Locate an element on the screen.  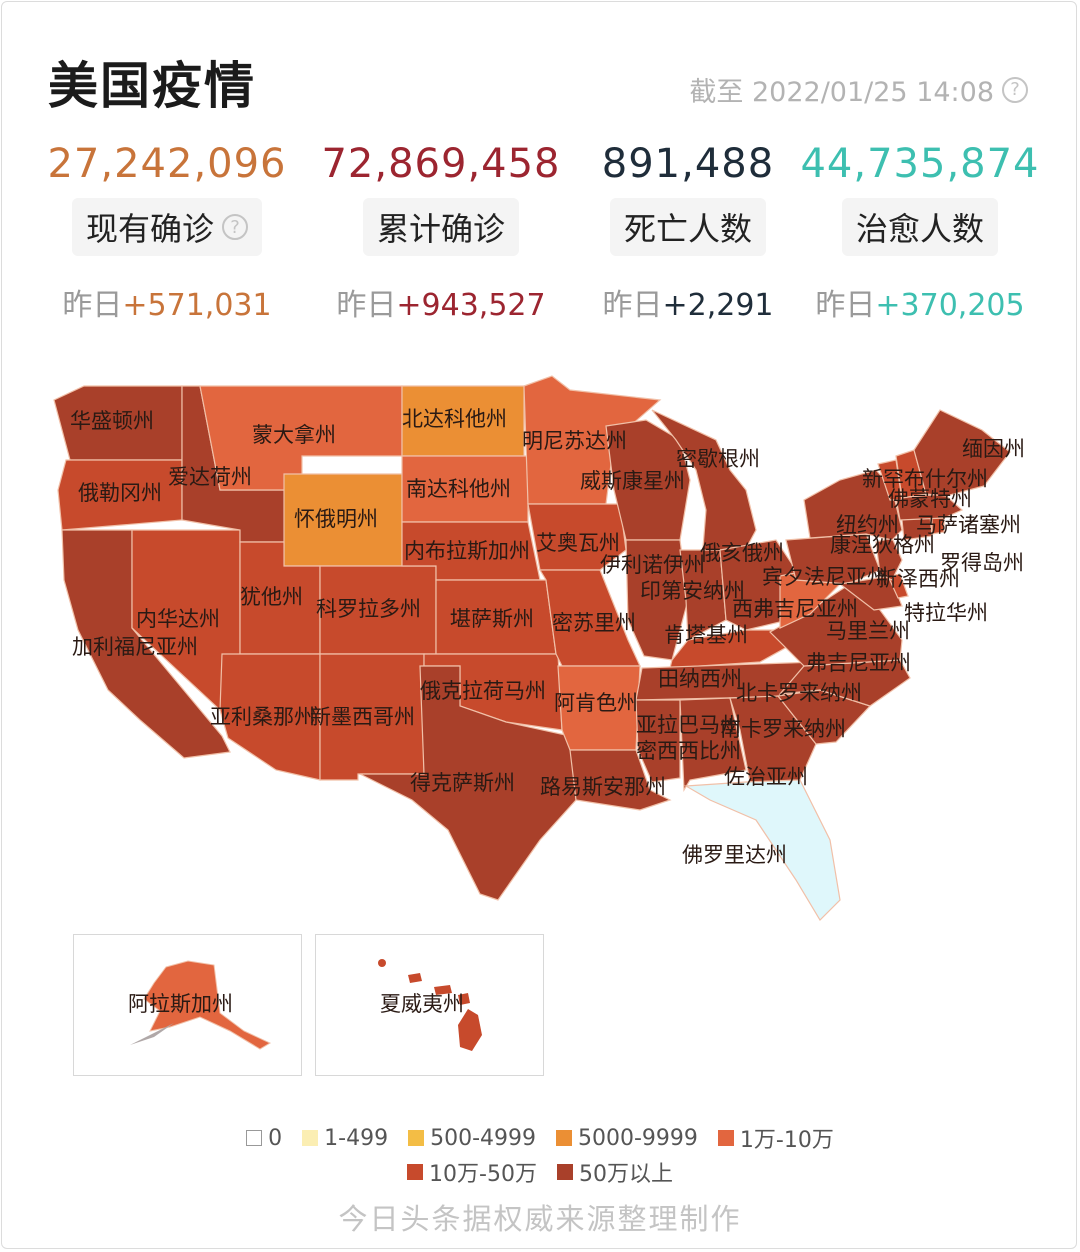
stat-label-text: 现有确诊 is located at coordinates (149, 229).